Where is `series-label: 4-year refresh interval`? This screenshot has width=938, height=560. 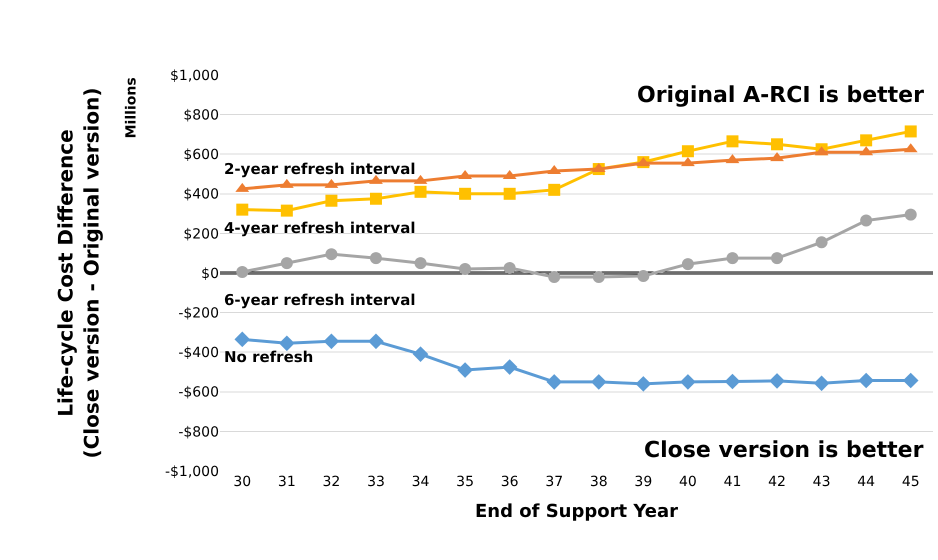 series-label: 4-year refresh interval is located at coordinates (320, 228).